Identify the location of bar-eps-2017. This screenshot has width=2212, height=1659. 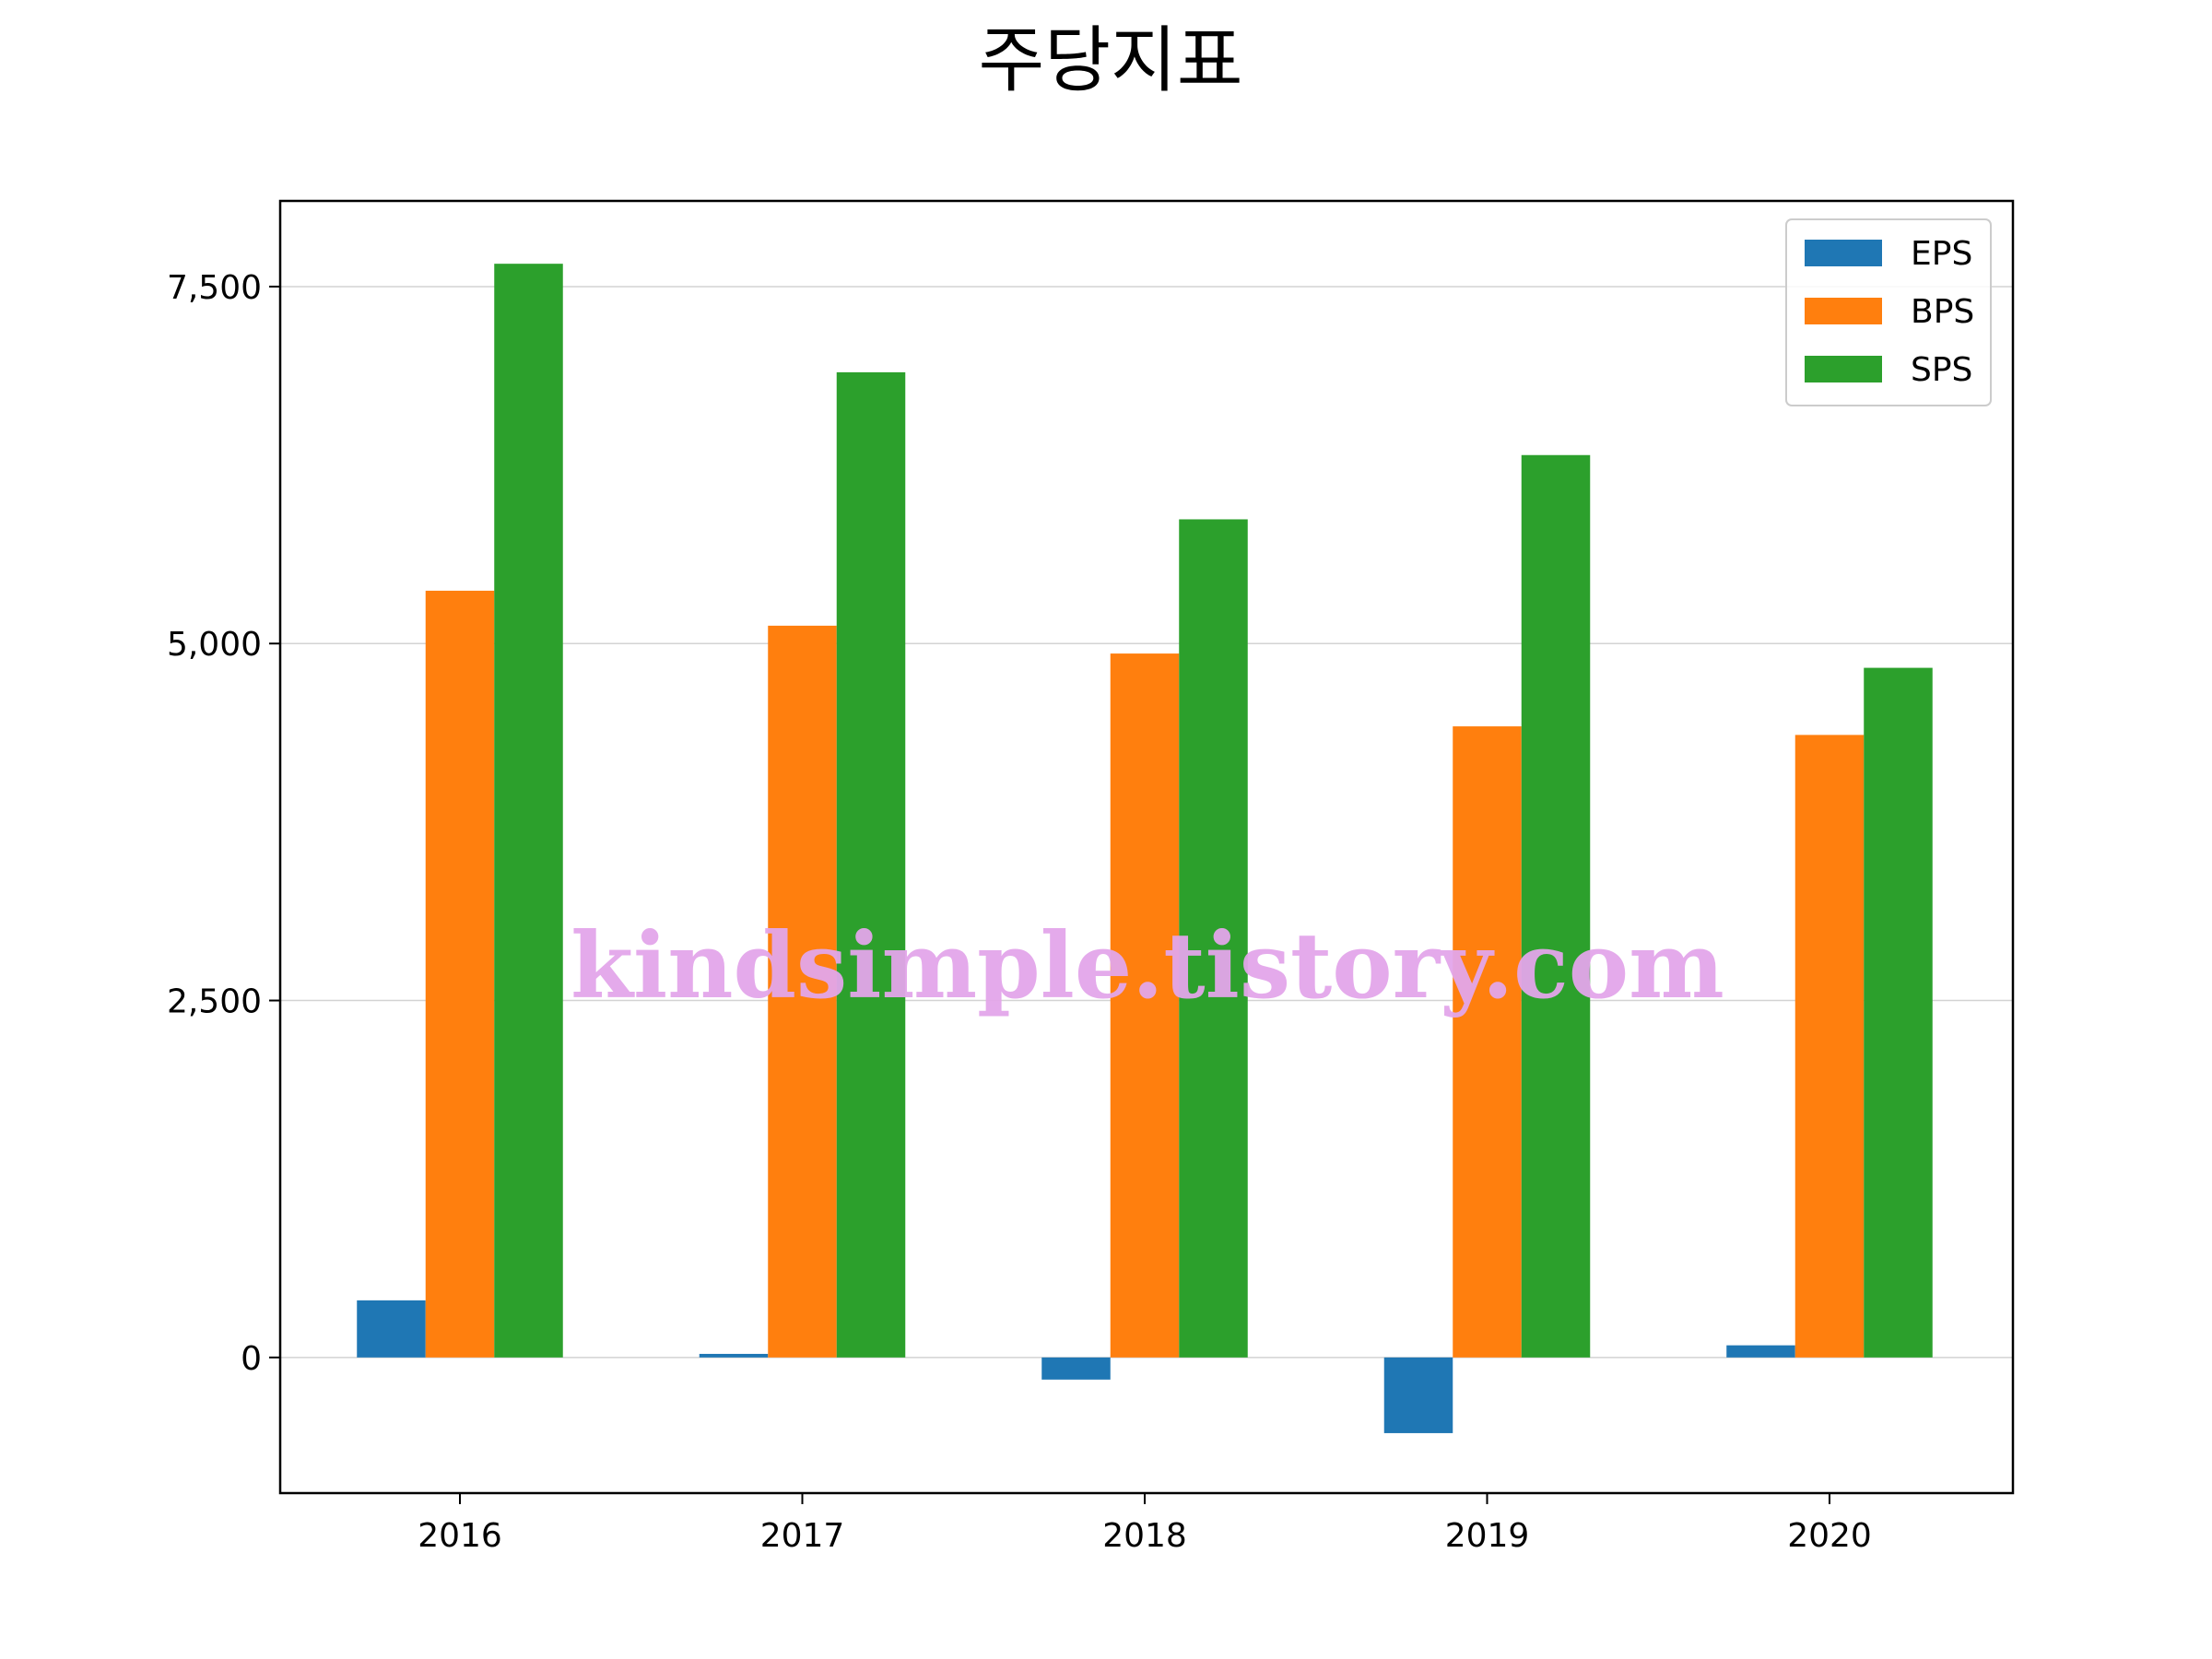
(734, 1355).